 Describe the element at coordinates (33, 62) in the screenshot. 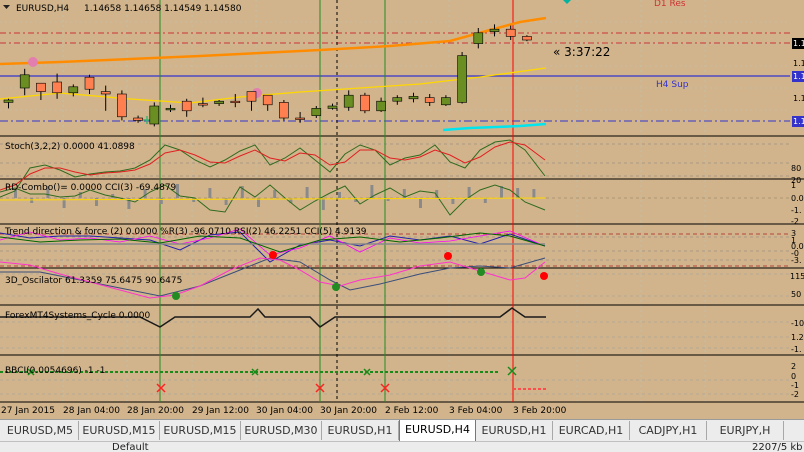

I see `pink-marker` at that location.